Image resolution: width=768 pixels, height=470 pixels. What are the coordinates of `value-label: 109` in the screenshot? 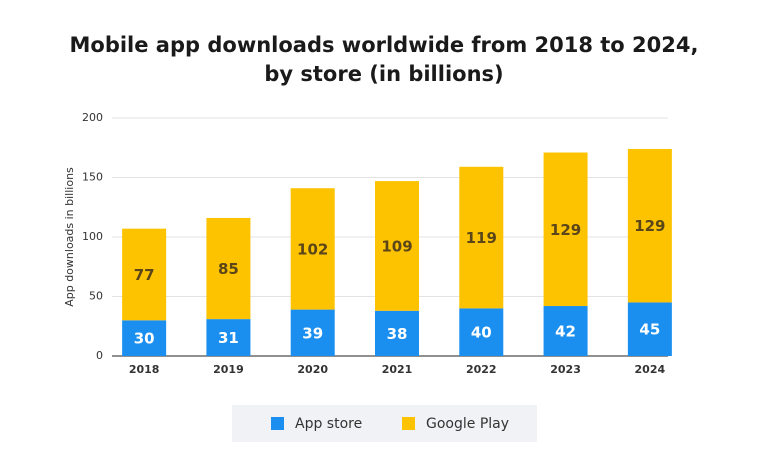 It's located at (396, 246).